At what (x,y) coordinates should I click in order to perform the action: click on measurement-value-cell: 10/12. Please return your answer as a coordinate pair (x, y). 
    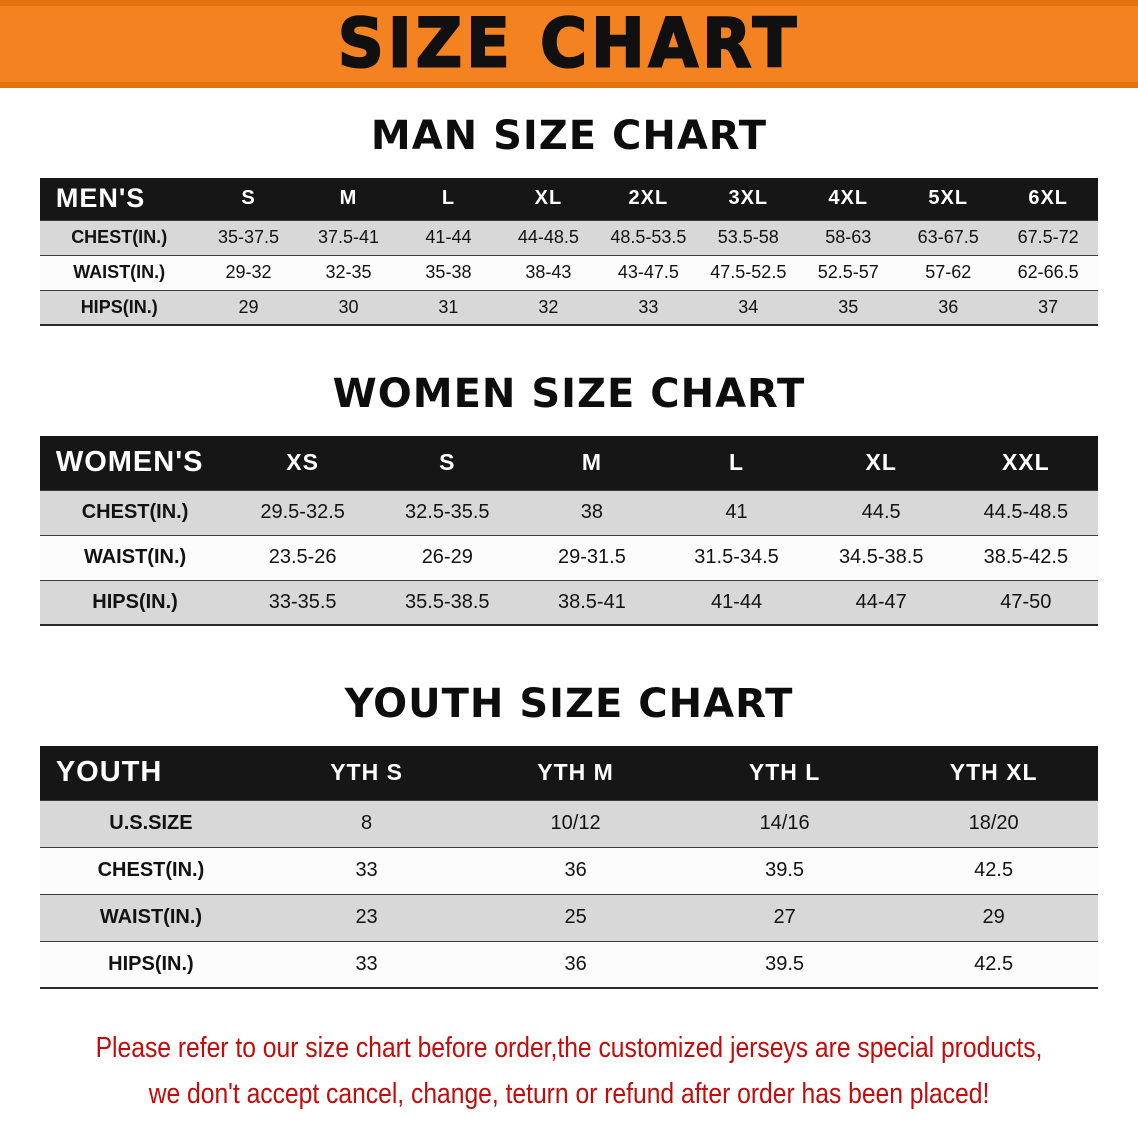
    Looking at the image, I should click on (575, 823).